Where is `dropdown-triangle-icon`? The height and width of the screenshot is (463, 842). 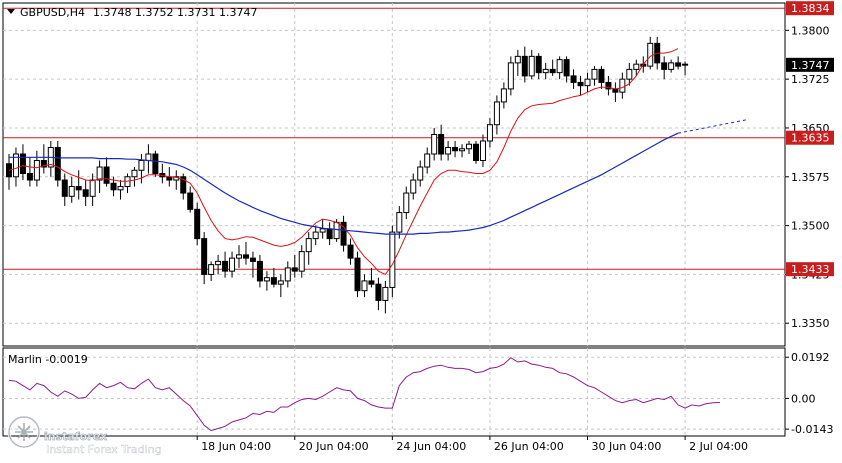 dropdown-triangle-icon is located at coordinates (11, 11).